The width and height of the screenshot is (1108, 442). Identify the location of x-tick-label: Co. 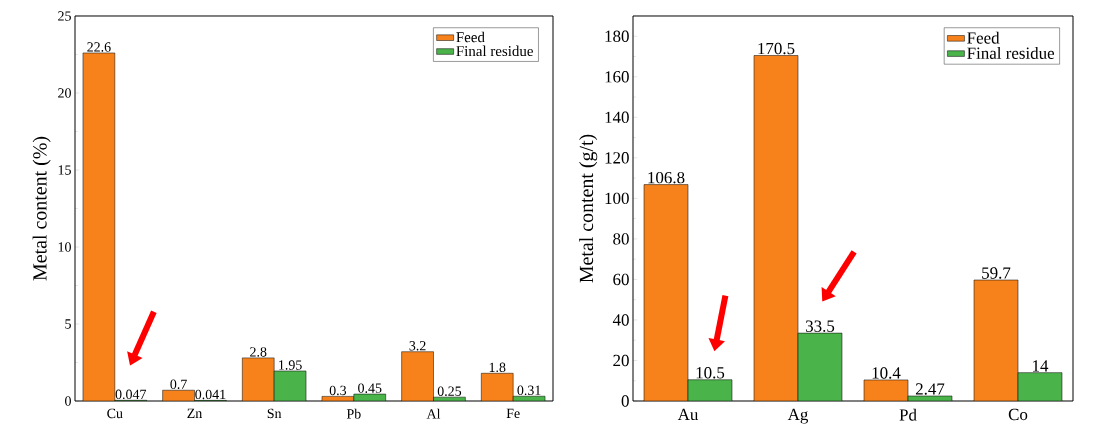
(1018, 414).